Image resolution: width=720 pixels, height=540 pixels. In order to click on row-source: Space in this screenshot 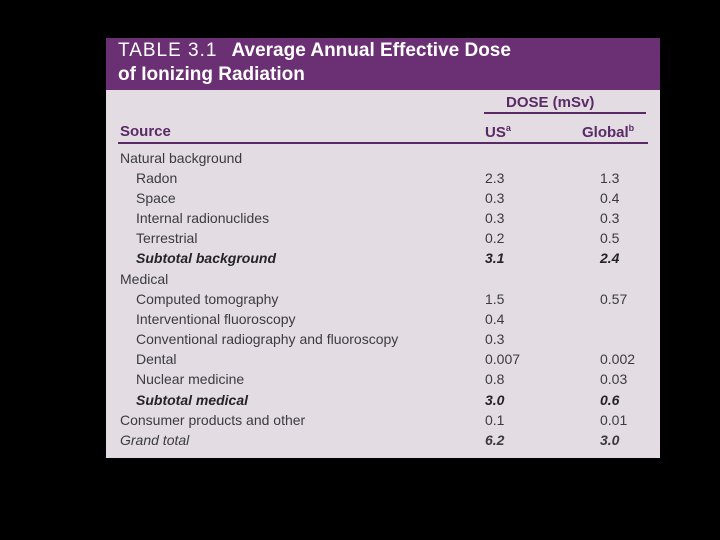, I will do `click(156, 198)`.